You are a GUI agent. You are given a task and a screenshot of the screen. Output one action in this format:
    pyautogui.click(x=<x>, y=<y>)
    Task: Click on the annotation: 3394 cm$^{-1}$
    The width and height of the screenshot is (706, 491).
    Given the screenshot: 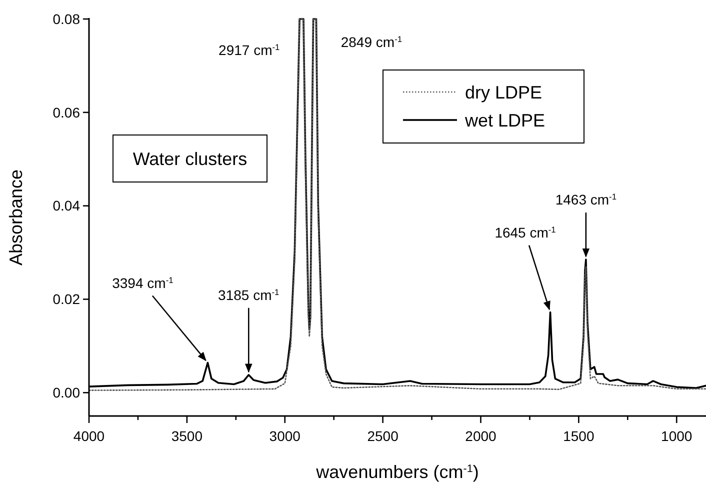 What is the action you would take?
    pyautogui.click(x=143, y=282)
    